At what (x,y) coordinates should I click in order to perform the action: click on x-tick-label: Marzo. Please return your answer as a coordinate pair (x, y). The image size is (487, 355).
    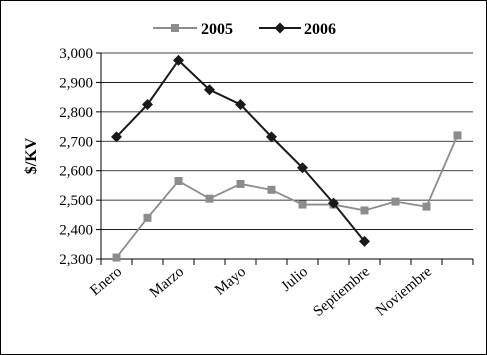
    Looking at the image, I should click on (167, 282).